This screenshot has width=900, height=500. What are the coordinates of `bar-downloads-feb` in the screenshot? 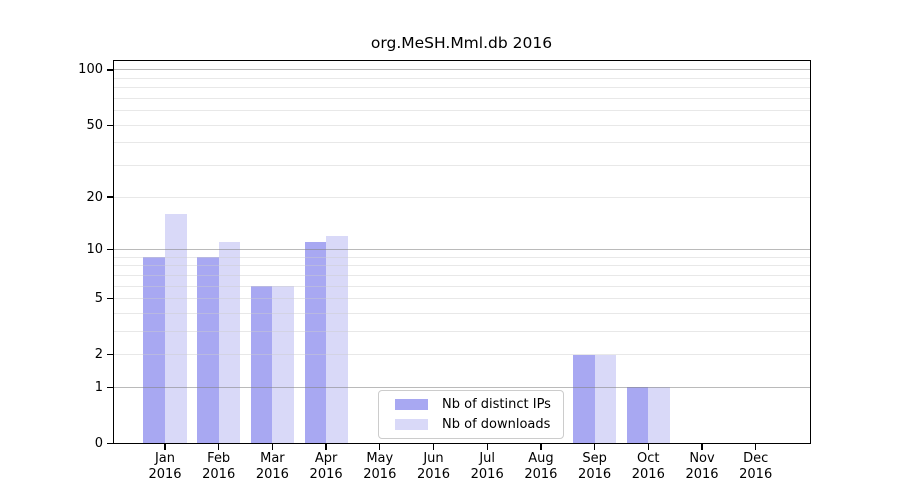 It's located at (229, 343).